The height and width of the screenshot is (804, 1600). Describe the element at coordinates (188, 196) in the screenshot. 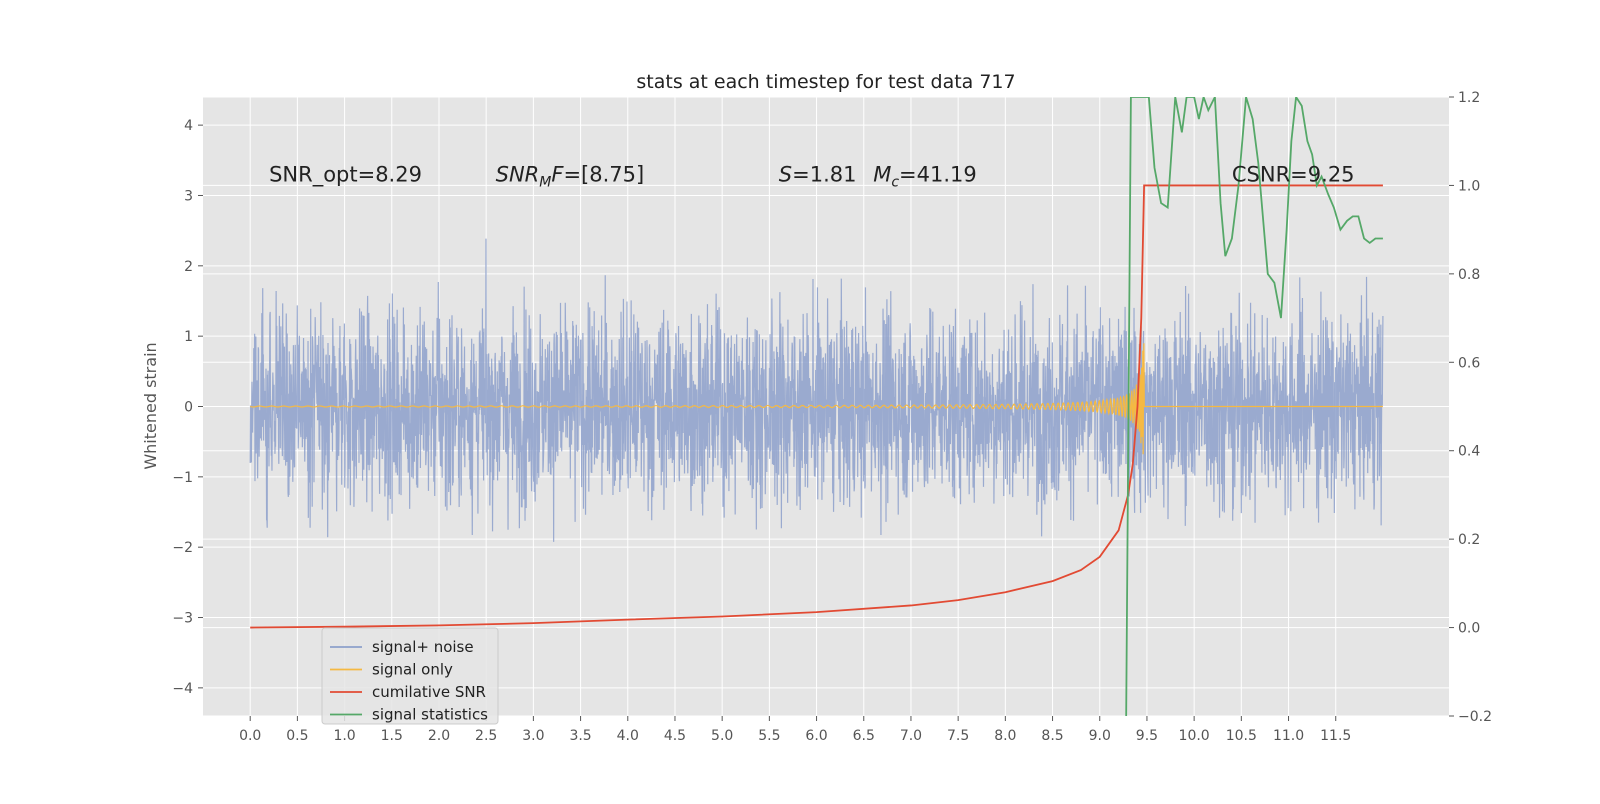

I see `y-left-tick-label: 3` at that location.